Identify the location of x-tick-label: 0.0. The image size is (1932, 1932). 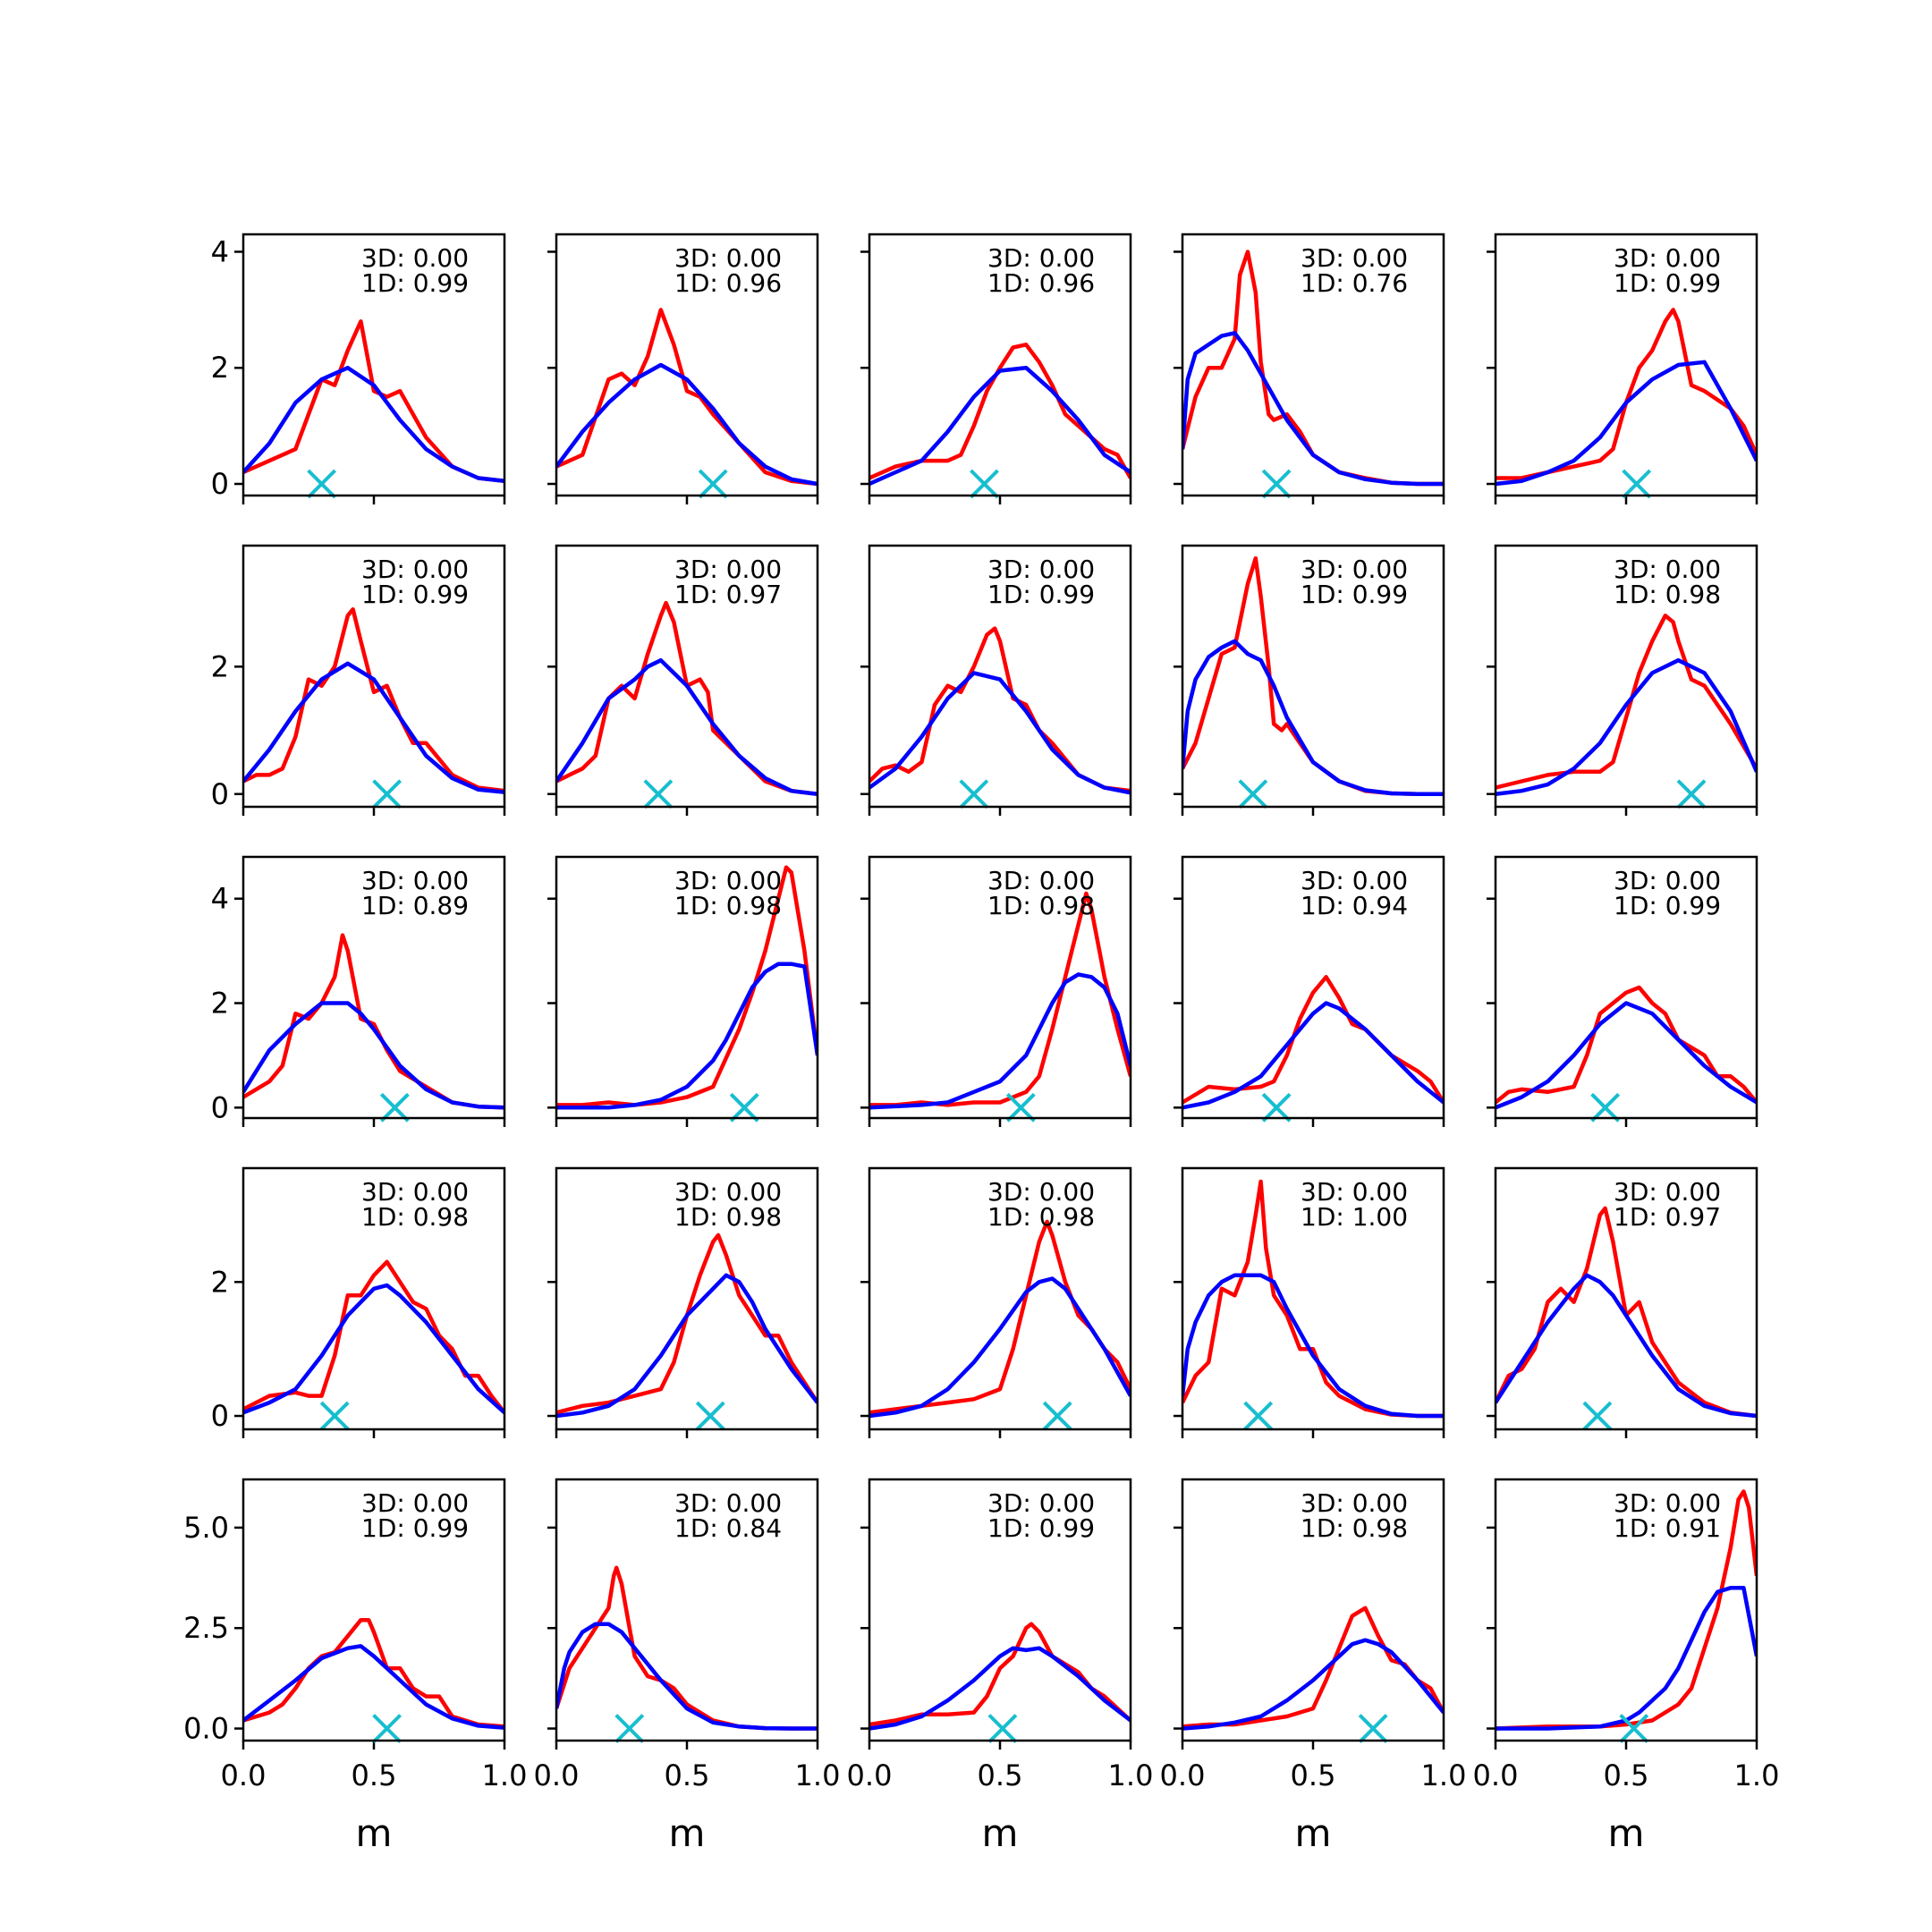
(870, 1775).